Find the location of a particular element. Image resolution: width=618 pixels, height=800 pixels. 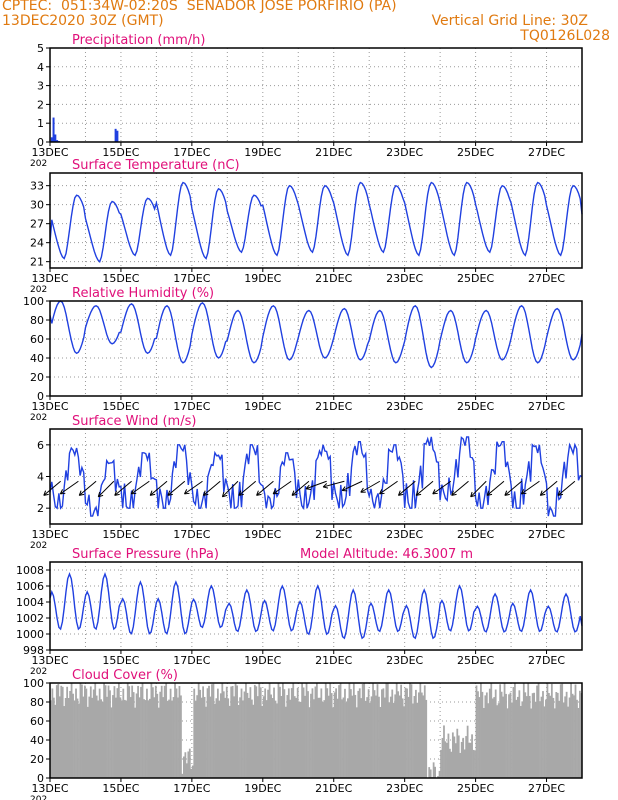

panel-title: Surface Temperature (nC) is located at coordinates (156, 165).